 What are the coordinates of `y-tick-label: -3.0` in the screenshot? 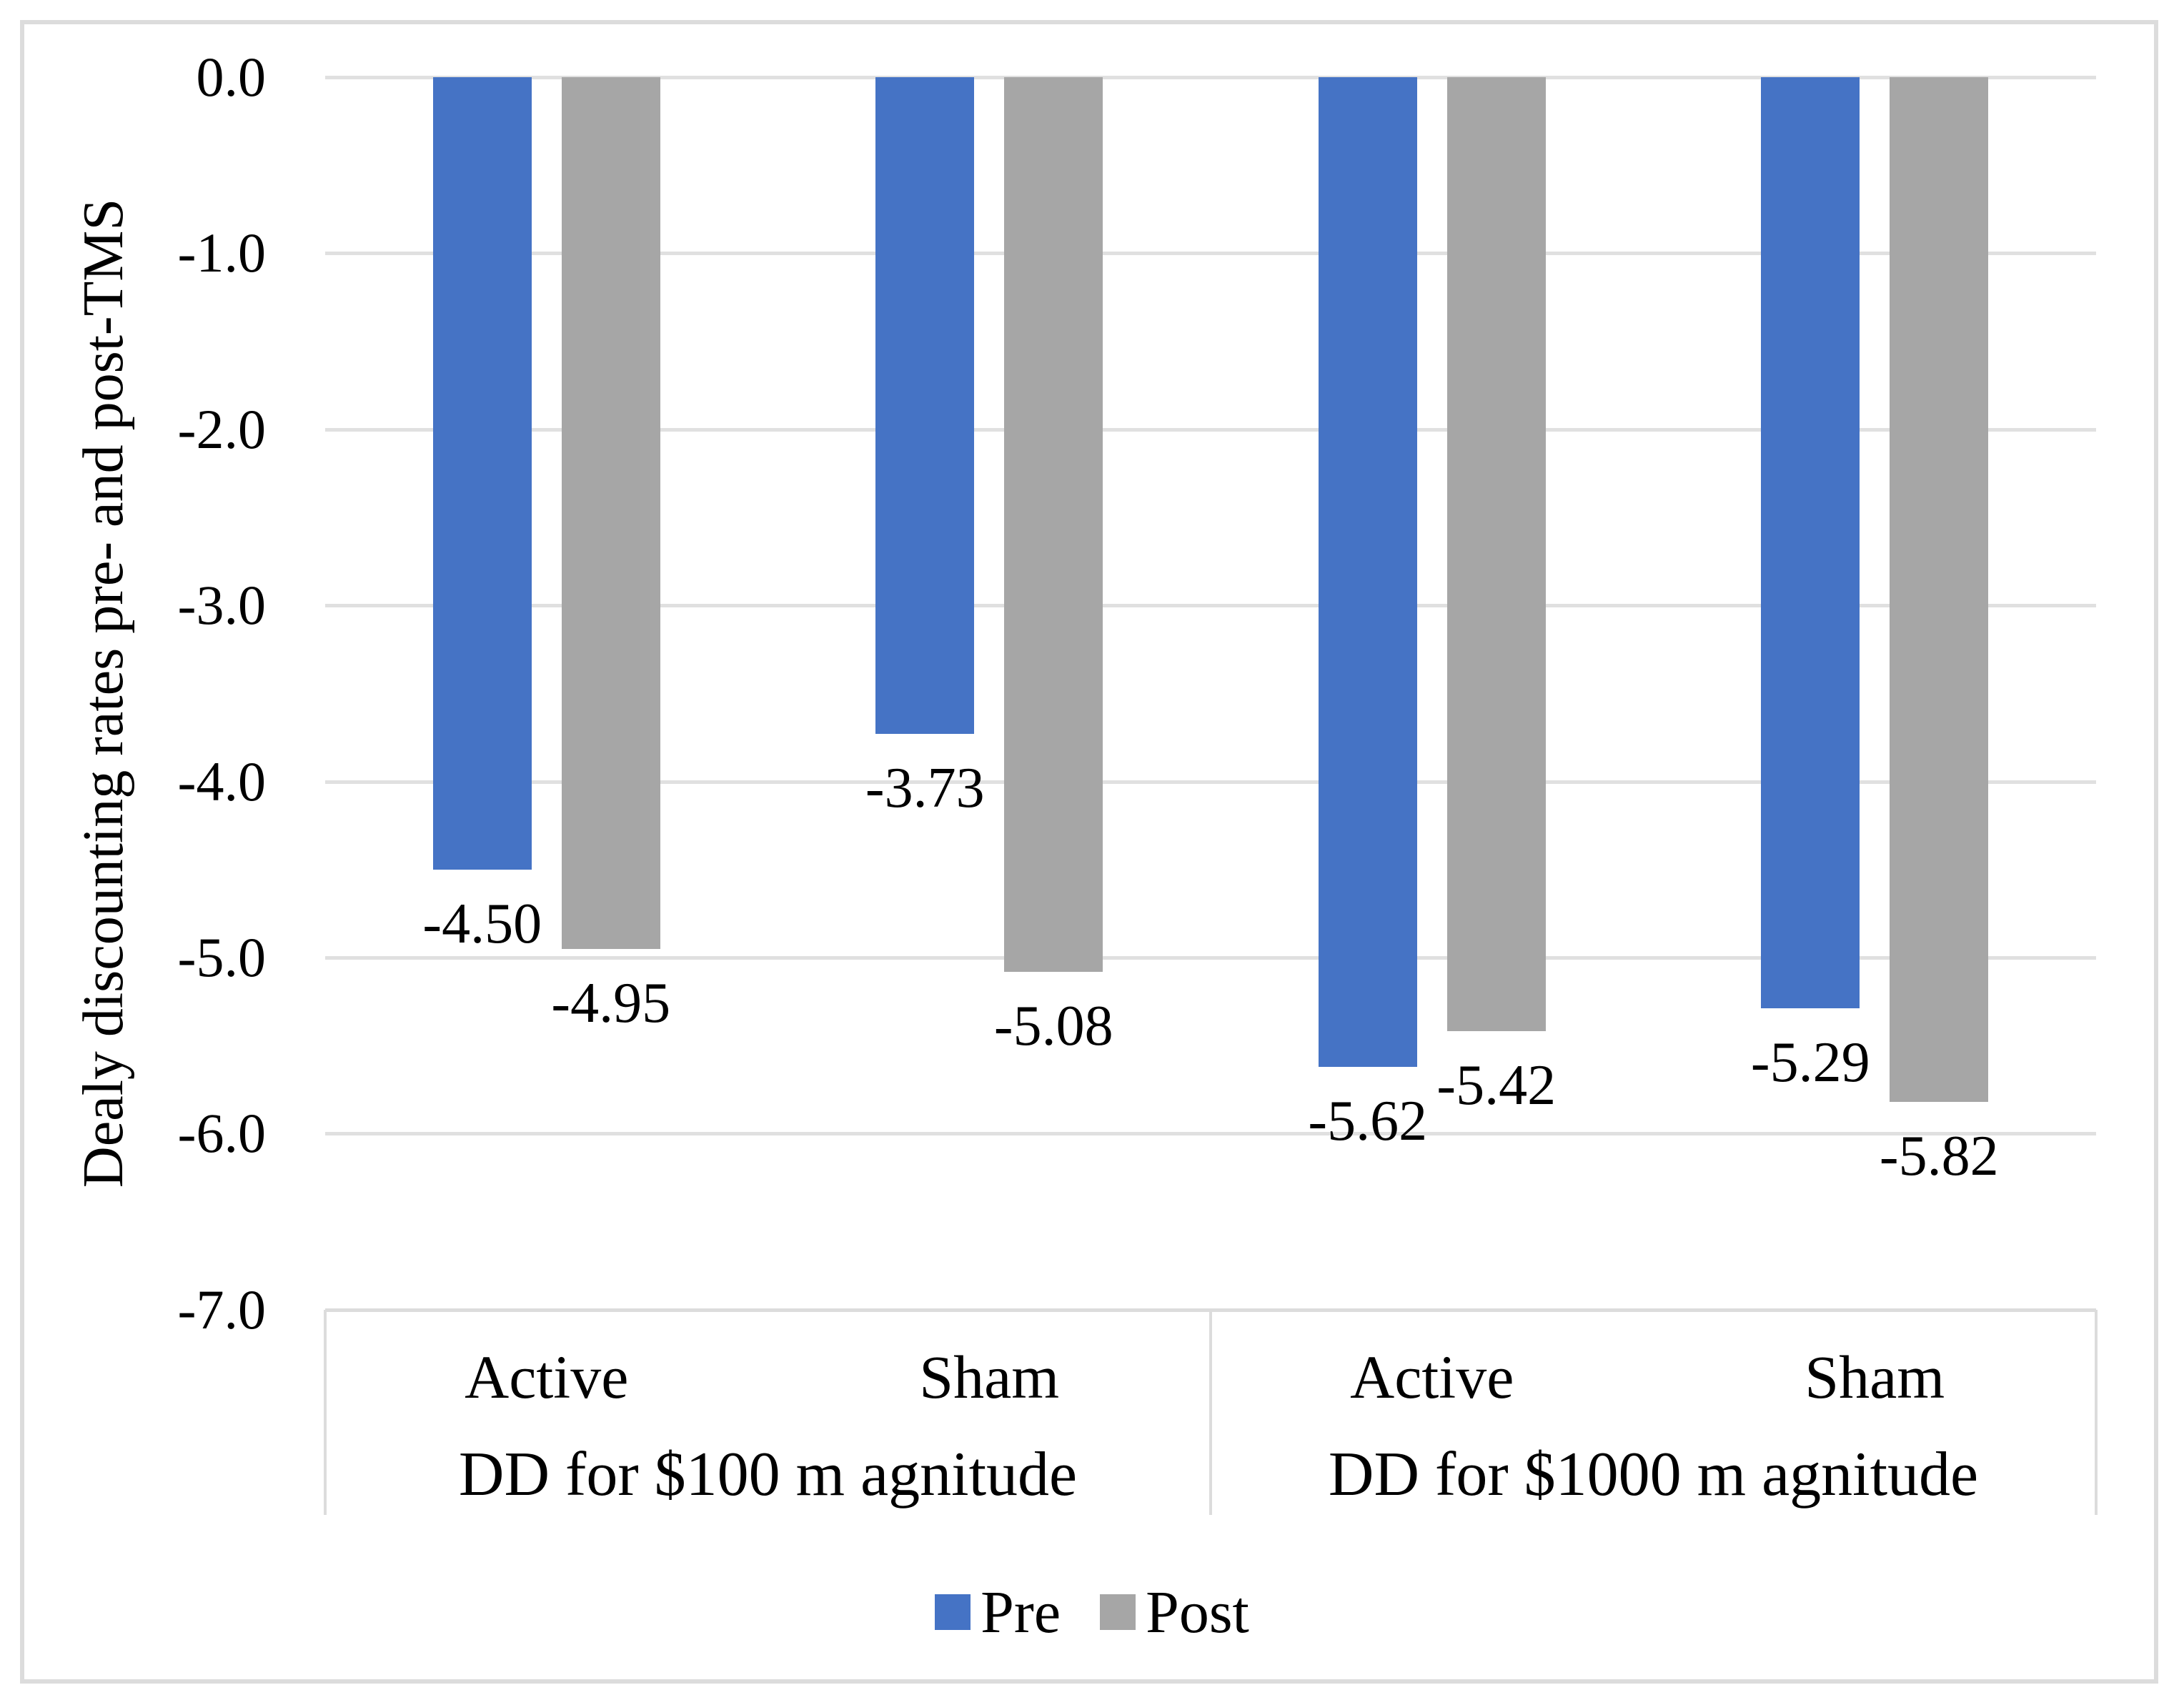 It's located at (221, 605).